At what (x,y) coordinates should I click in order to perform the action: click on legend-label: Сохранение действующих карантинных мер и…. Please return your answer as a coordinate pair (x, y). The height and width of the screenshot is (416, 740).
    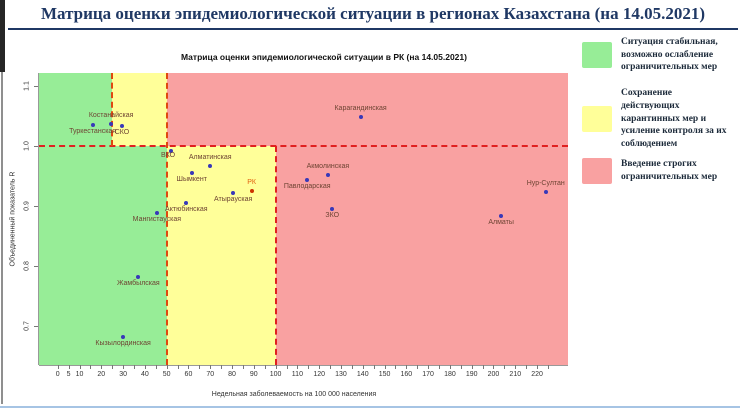
    Looking at the image, I should click on (674, 119).